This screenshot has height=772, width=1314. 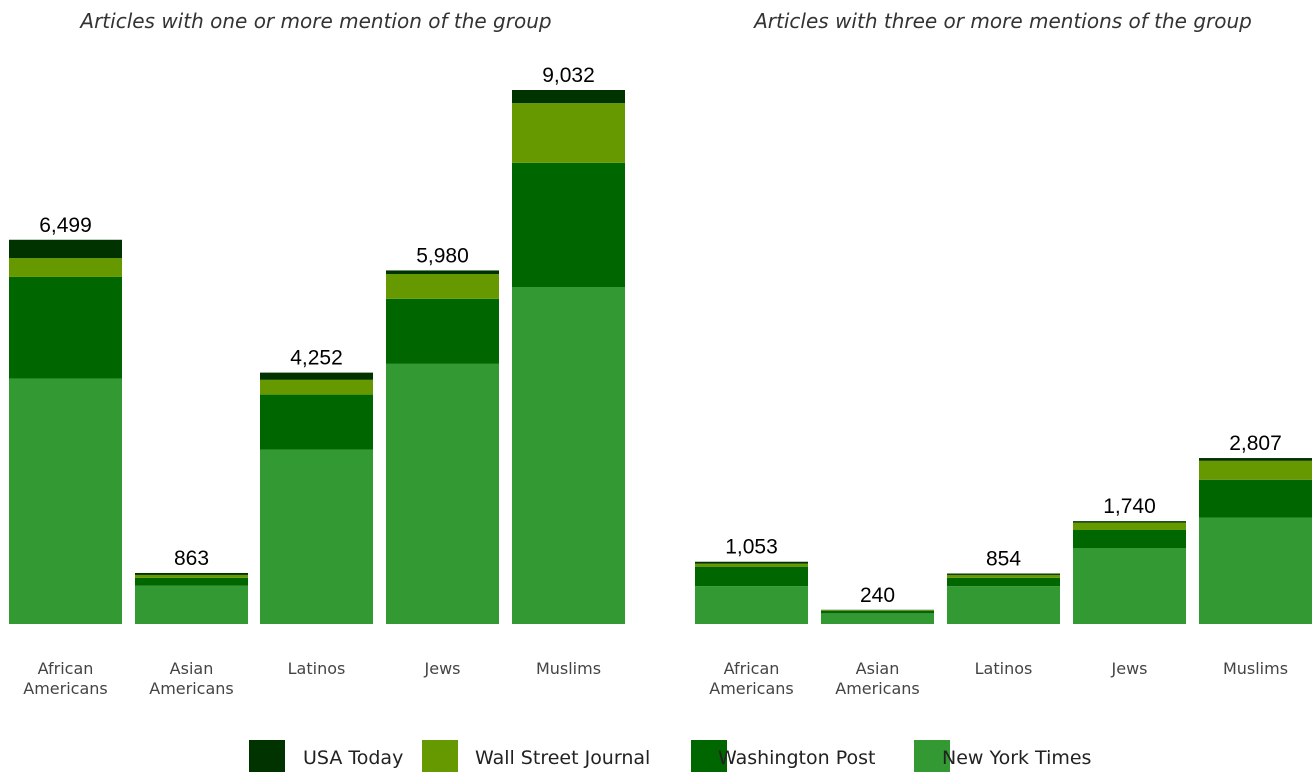 I want to click on legend-label-new-york-times: New York Times, so click(x=1016, y=758).